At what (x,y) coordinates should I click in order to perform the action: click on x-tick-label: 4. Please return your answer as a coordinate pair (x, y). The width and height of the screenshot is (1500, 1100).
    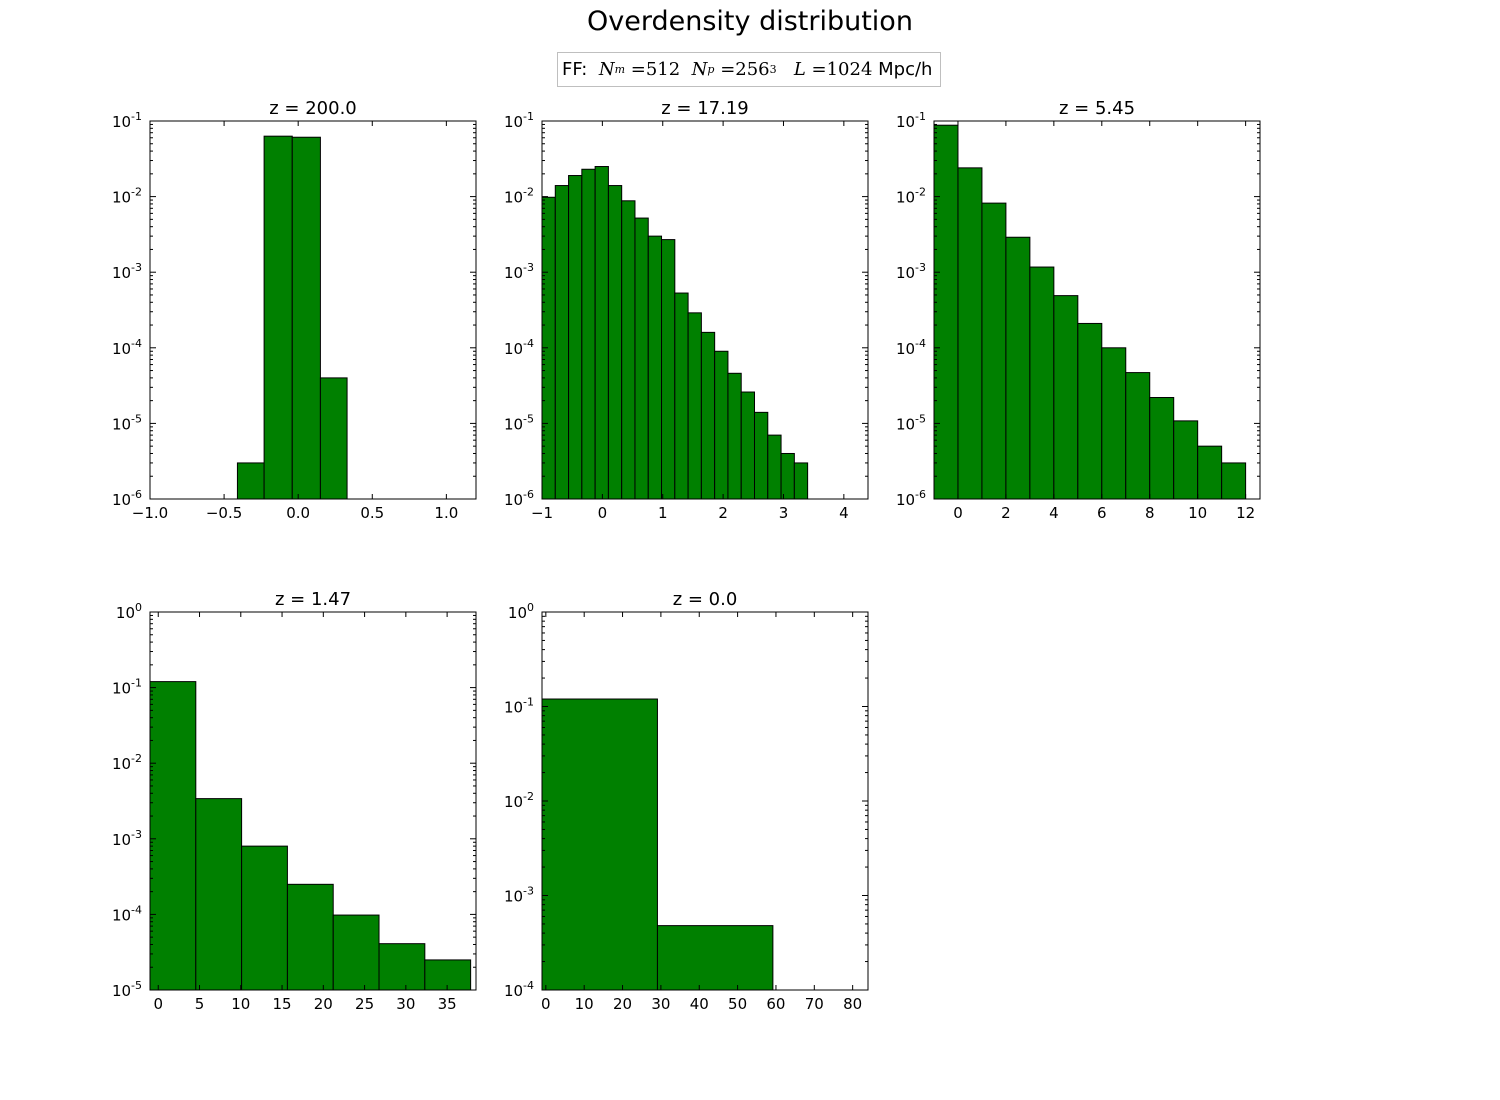
    Looking at the image, I should click on (844, 513).